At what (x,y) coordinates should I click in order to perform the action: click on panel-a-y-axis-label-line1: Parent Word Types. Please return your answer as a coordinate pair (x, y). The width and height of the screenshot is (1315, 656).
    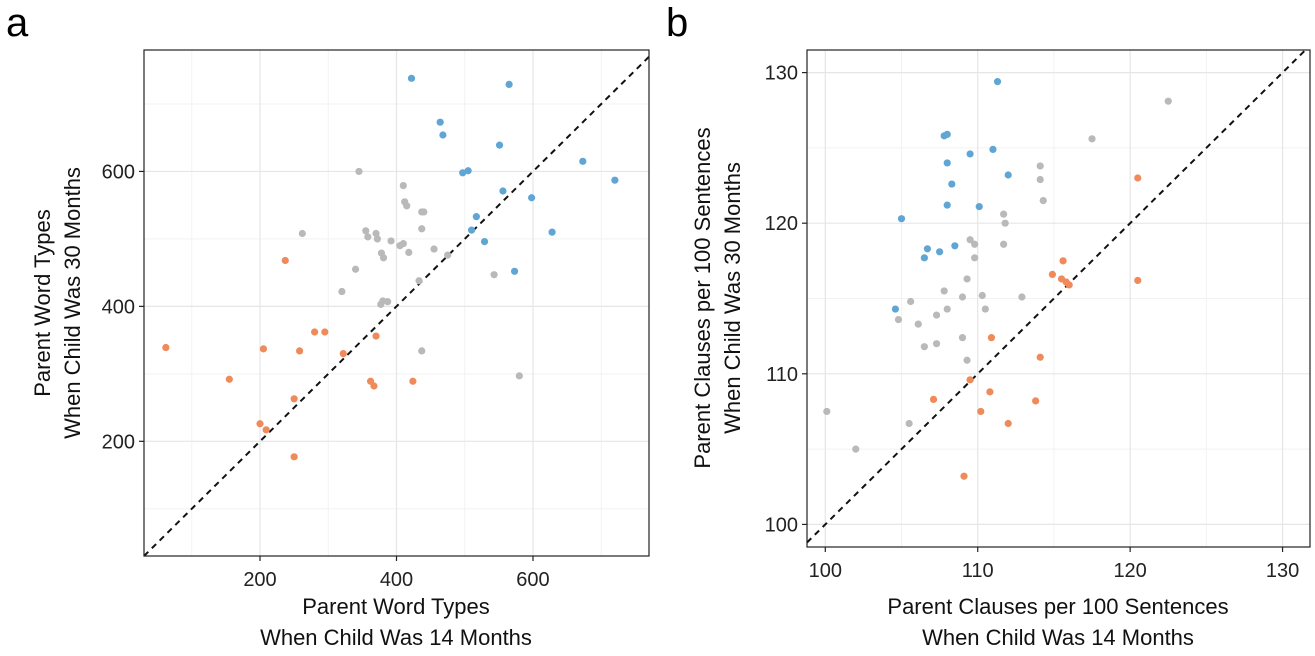
    Looking at the image, I should click on (42, 303).